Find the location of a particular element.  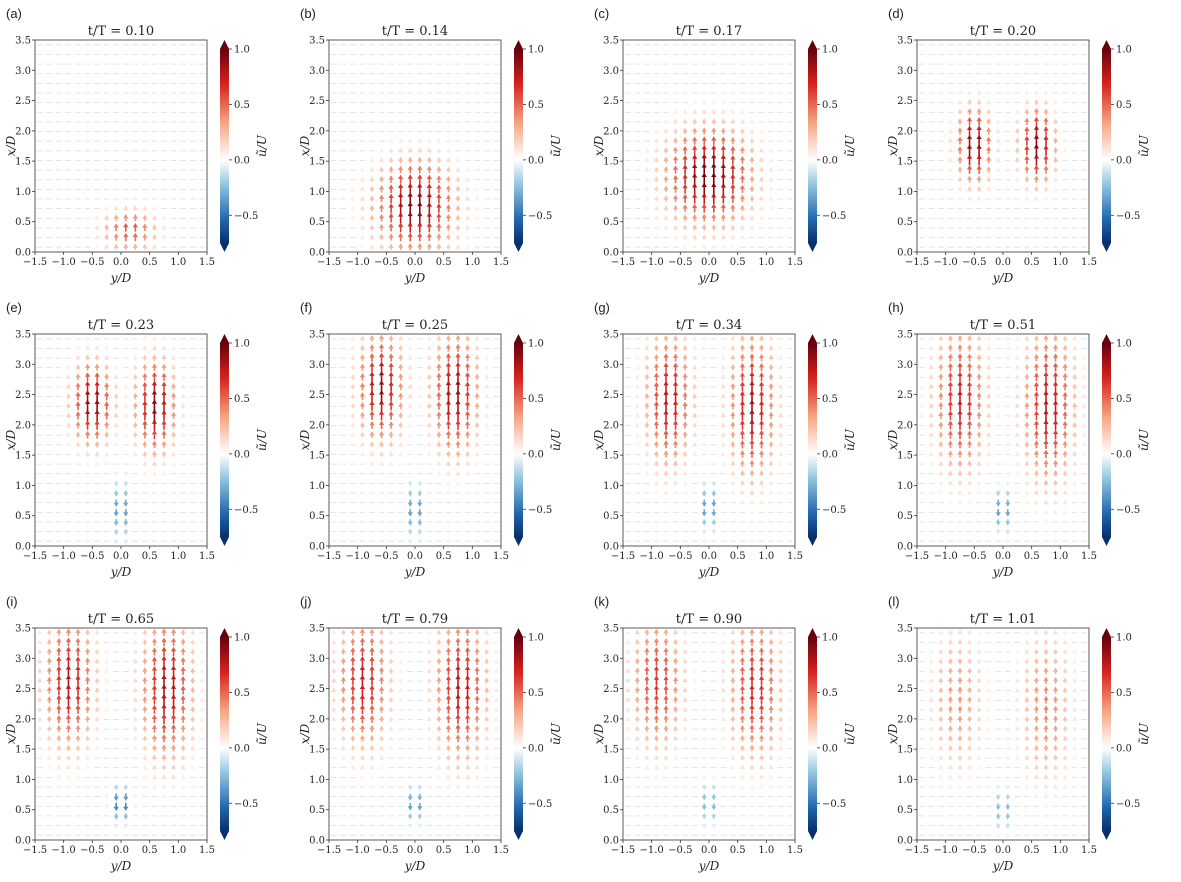

x-tick-label: 0.5 is located at coordinates (150, 262).